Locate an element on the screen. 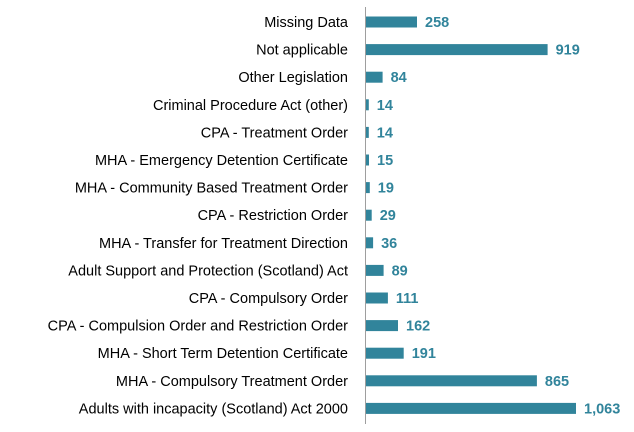 This screenshot has width=634, height=432. category-label: CPA - Compulsory Order is located at coordinates (268, 299).